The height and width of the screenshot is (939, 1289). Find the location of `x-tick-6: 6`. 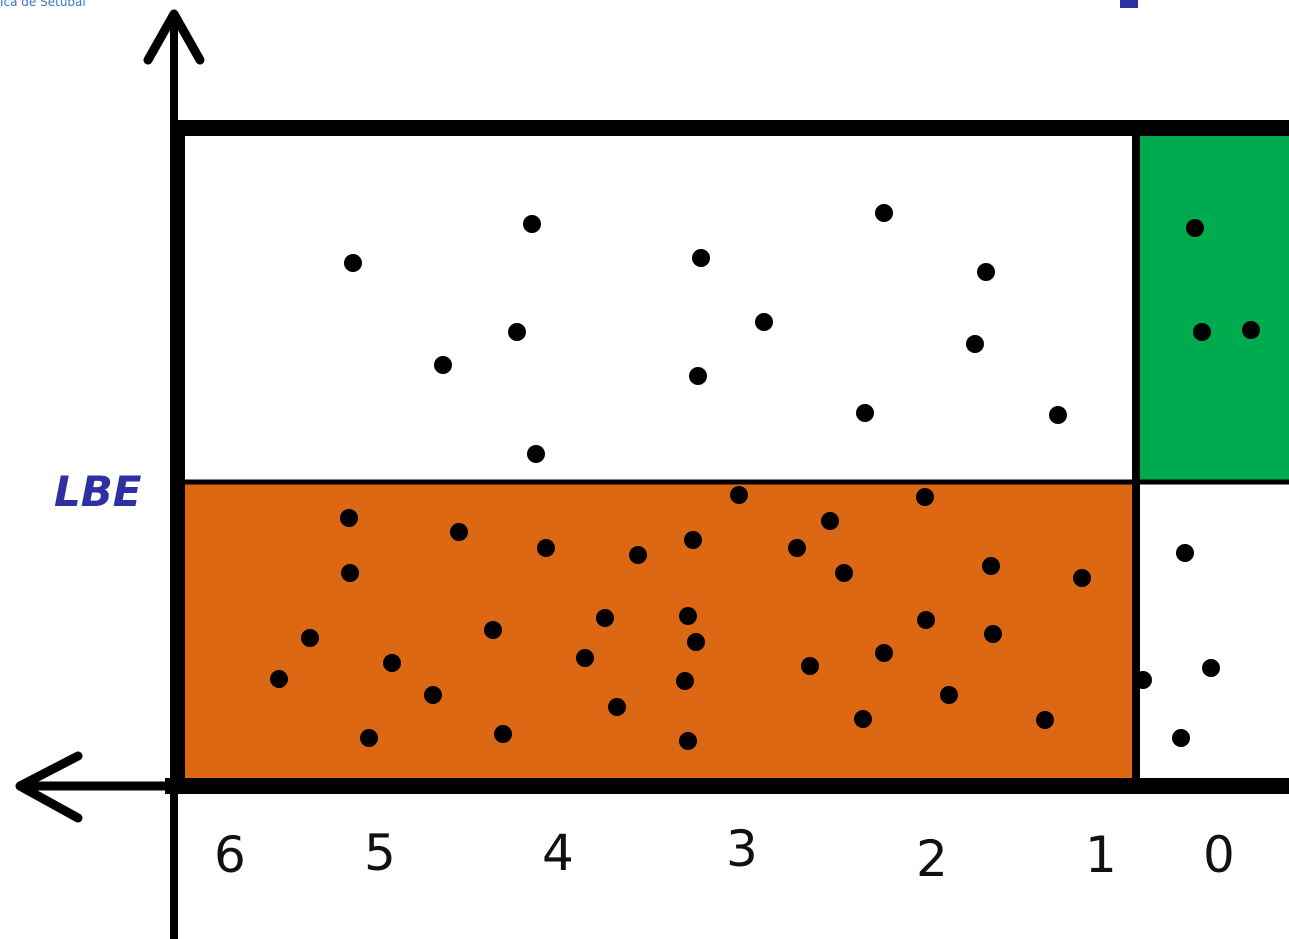

x-tick-6: 6 is located at coordinates (230, 855).